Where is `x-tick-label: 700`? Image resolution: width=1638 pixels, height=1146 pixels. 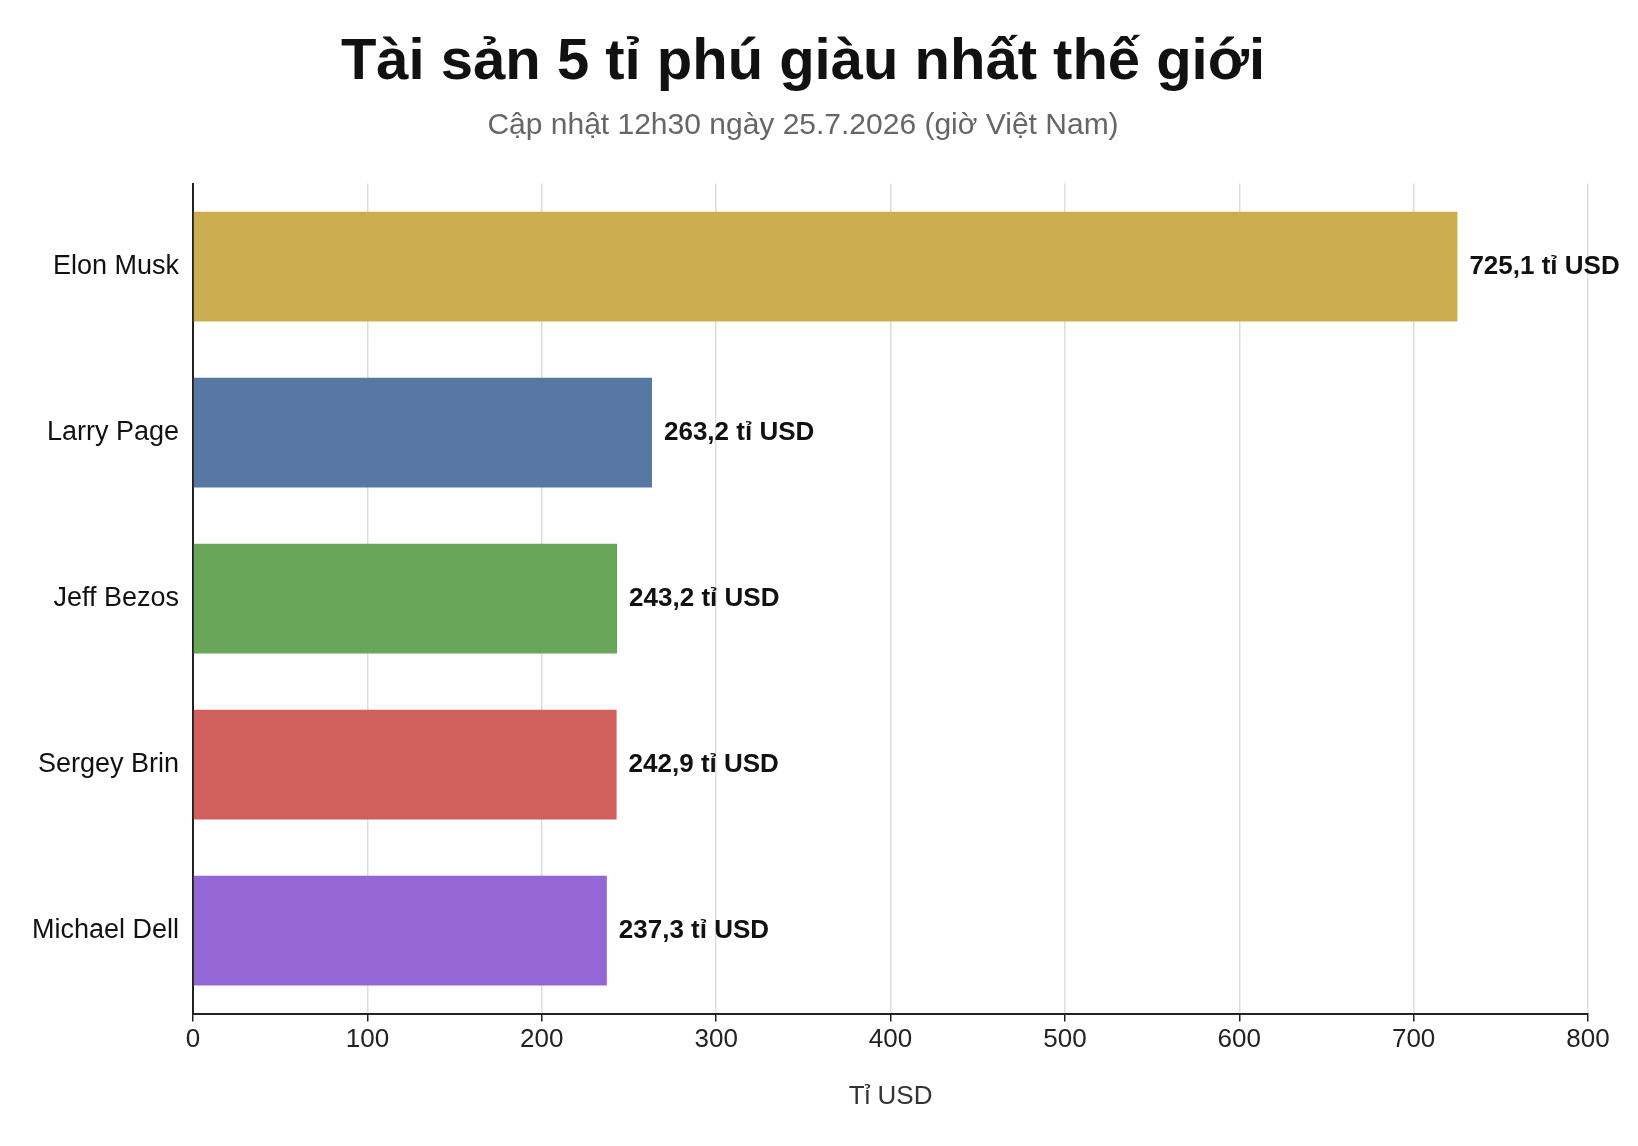 x-tick-label: 700 is located at coordinates (1413, 1038).